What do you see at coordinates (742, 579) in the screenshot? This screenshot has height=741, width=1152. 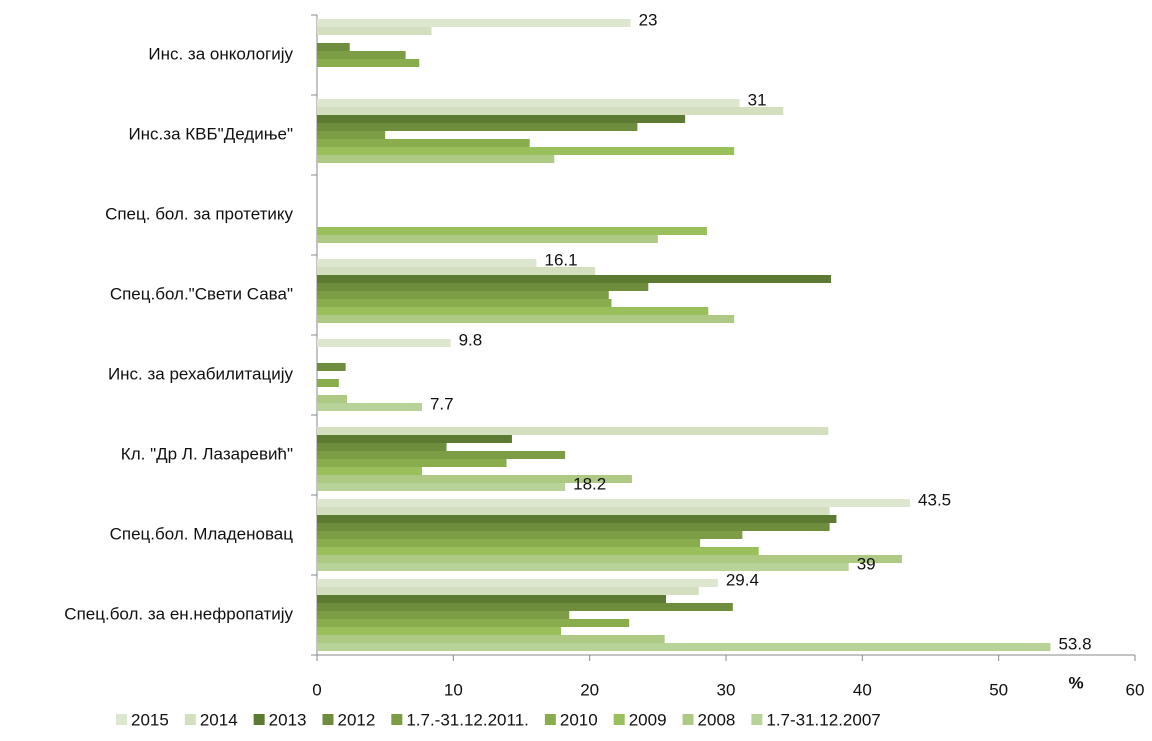 I see `data-label: 29.4` at bounding box center [742, 579].